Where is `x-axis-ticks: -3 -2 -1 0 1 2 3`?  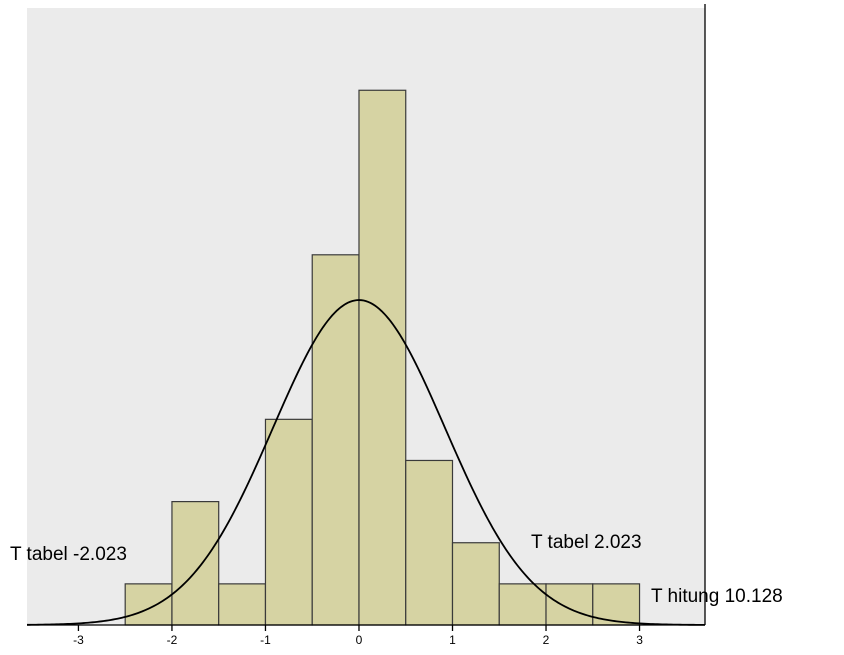 x-axis-ticks: -3 -2 -1 0 1 2 3 is located at coordinates (358, 636).